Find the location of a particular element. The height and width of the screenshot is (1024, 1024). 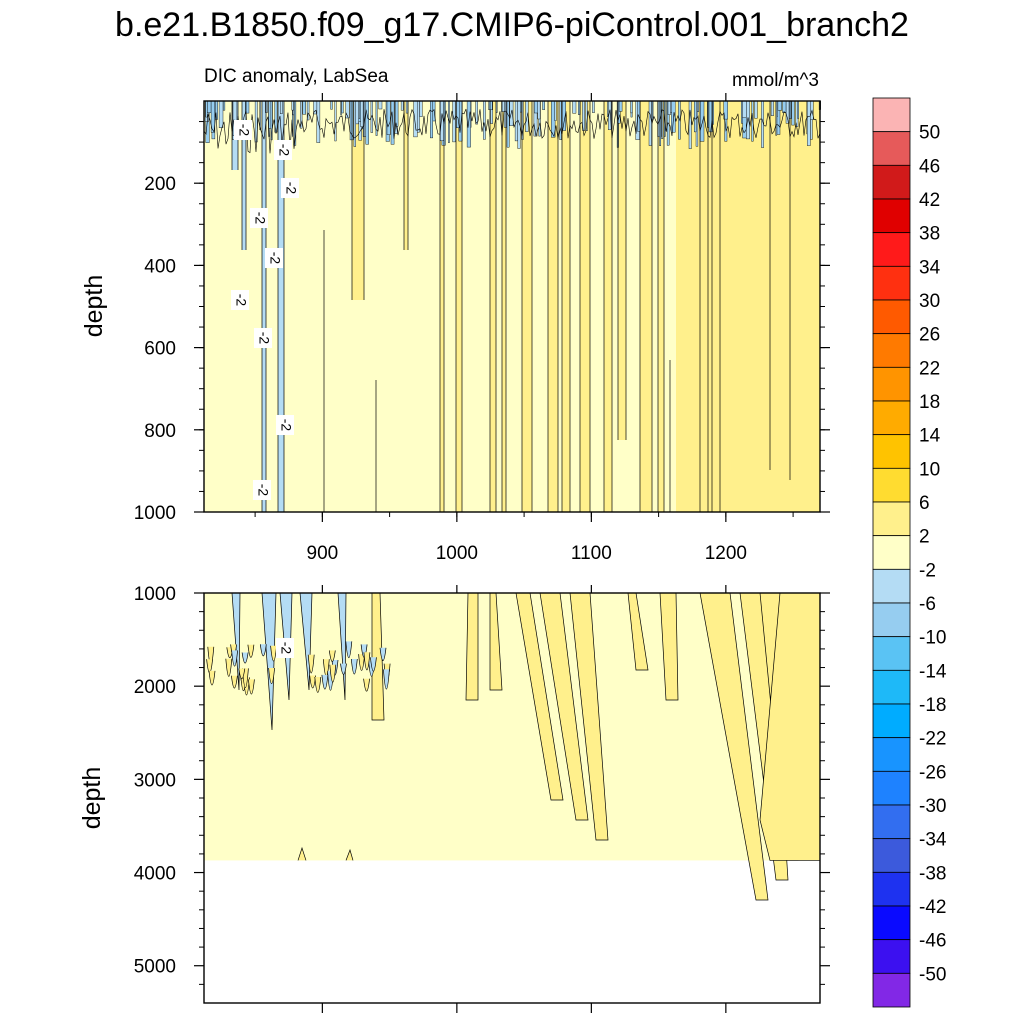

lower-bottom-bump is located at coordinates (349, 854).